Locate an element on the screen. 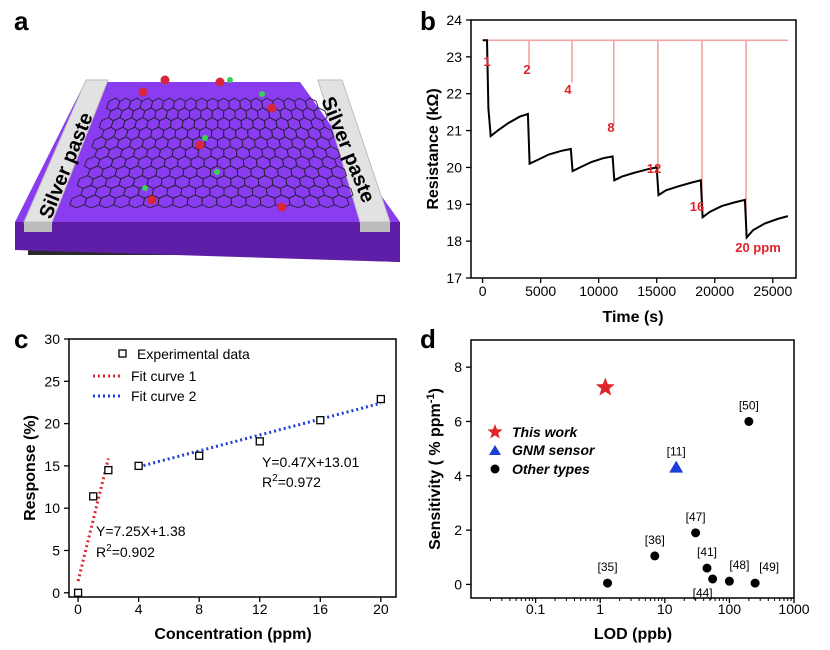 The height and width of the screenshot is (650, 830). chart-b-concentration-label: 20 ppm is located at coordinates (758, 247).